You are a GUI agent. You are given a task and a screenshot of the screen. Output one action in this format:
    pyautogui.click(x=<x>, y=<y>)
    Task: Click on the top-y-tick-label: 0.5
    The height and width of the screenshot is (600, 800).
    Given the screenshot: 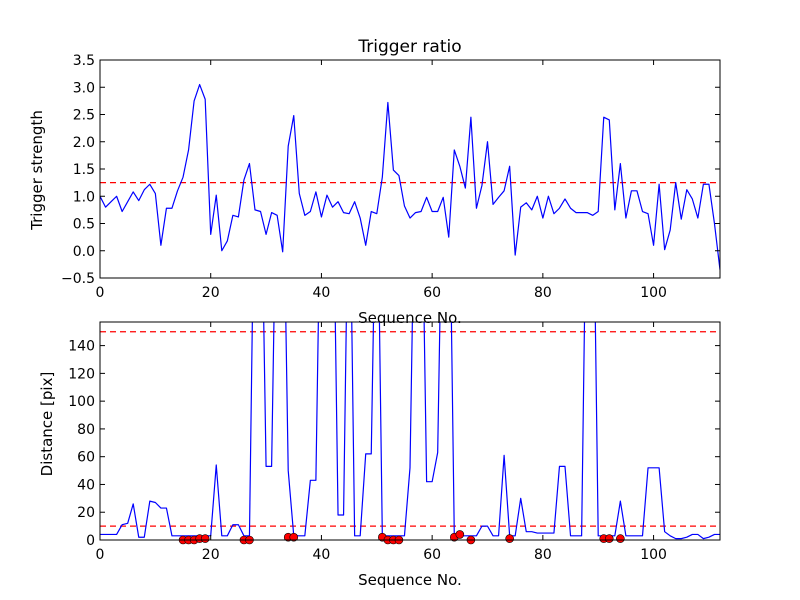 What is the action you would take?
    pyautogui.click(x=84, y=225)
    